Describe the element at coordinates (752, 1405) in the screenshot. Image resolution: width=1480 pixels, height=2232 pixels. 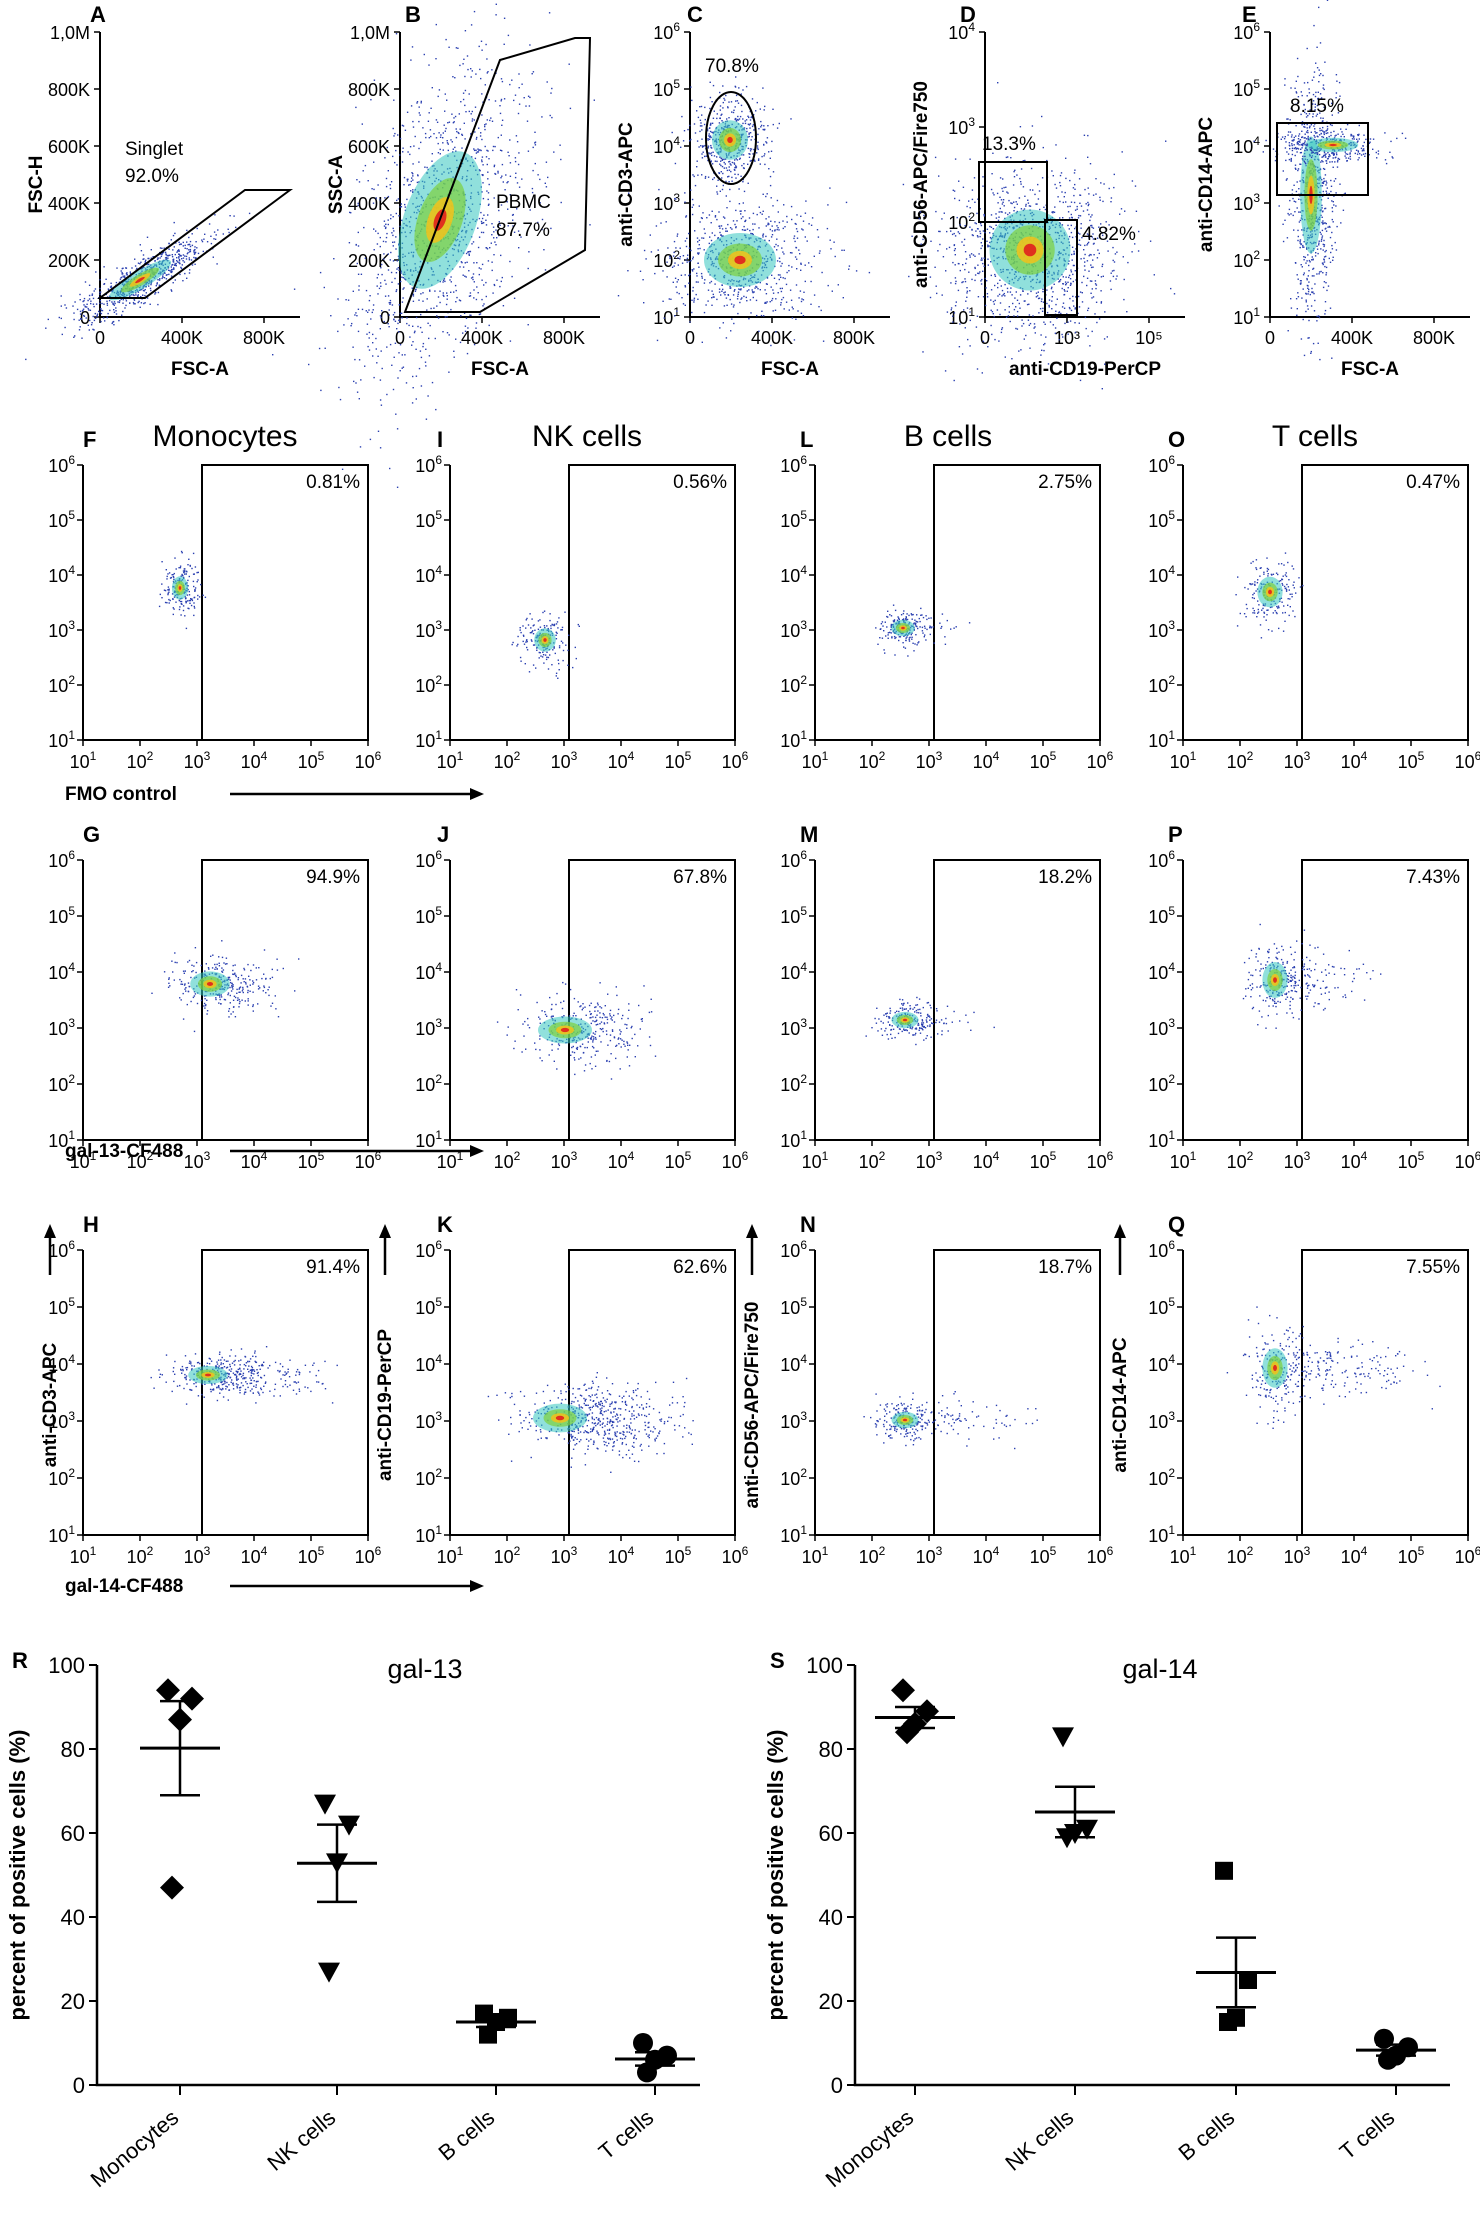
I see `column-y-axis-label: anti-CD56-APC/Fire750` at that location.